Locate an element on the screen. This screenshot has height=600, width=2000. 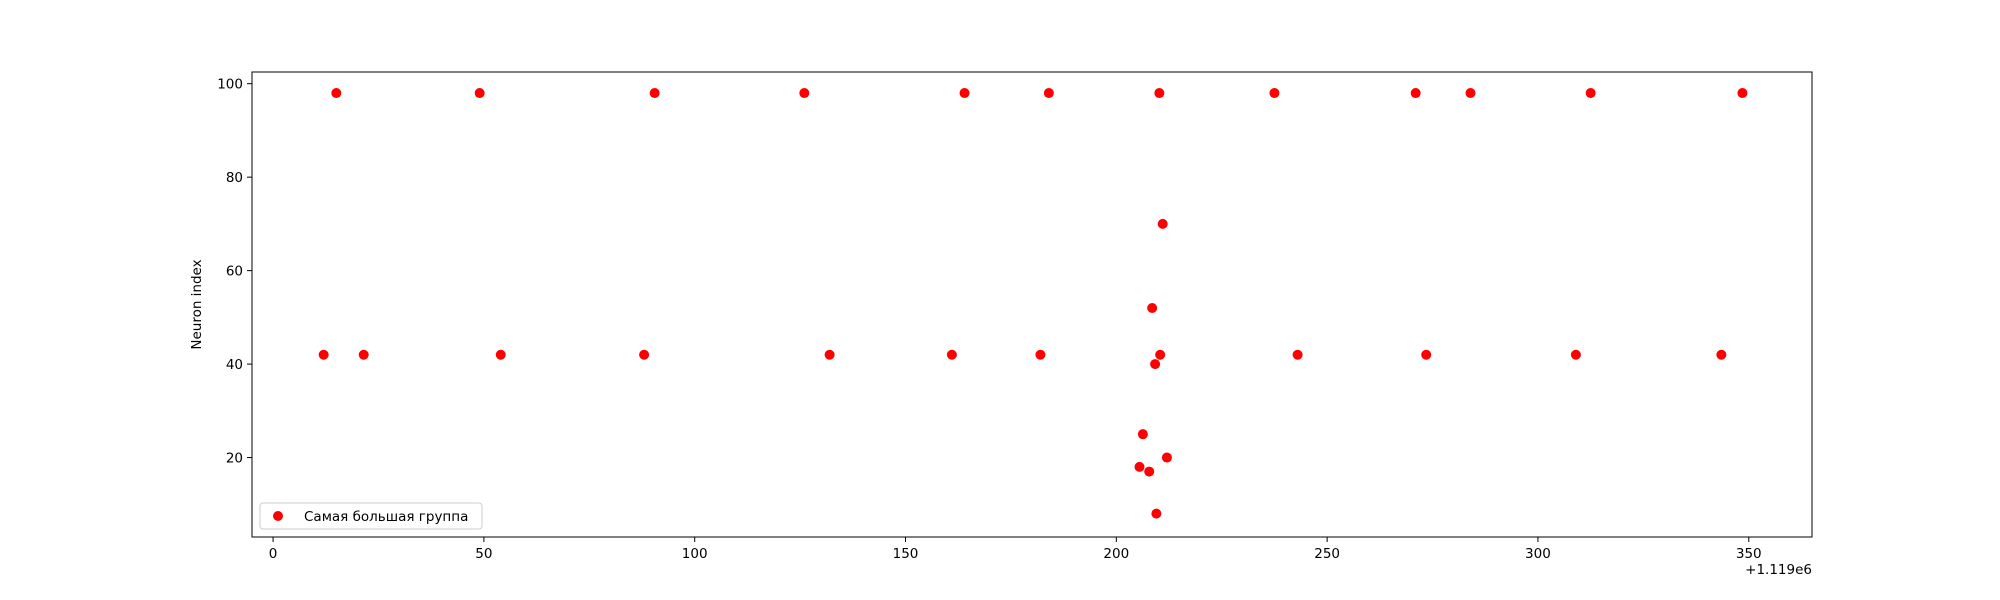
legend-label: Самая большая группа is located at coordinates (386, 517).